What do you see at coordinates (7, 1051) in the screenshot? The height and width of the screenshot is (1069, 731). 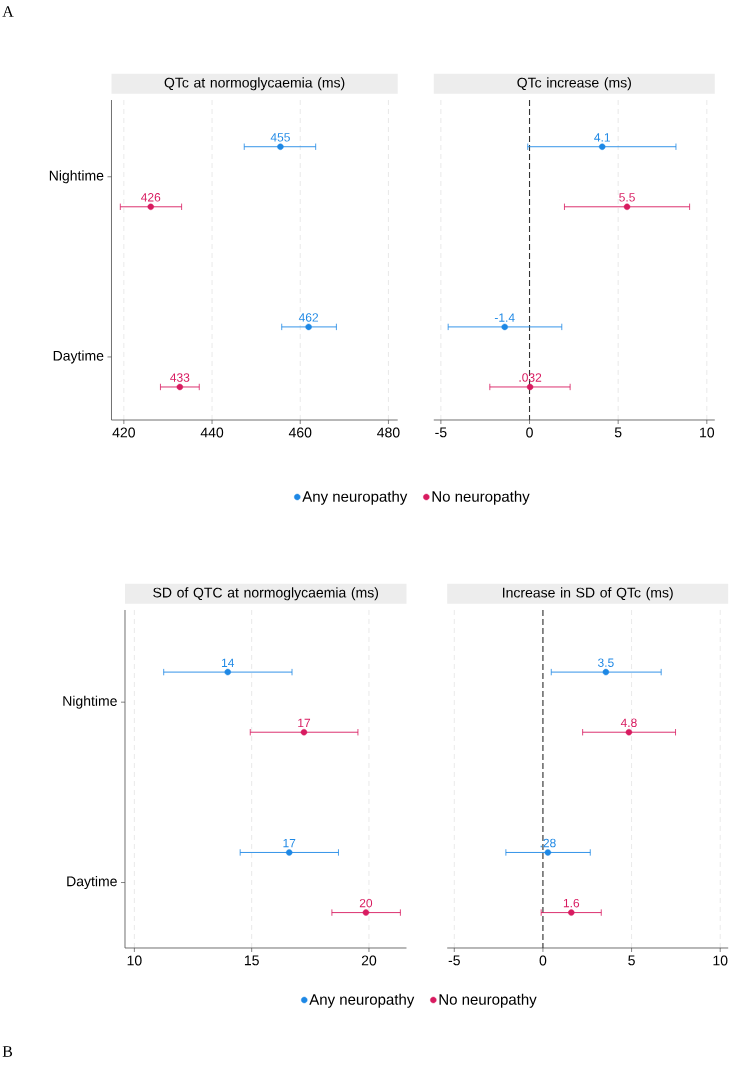 I see `text: B` at bounding box center [7, 1051].